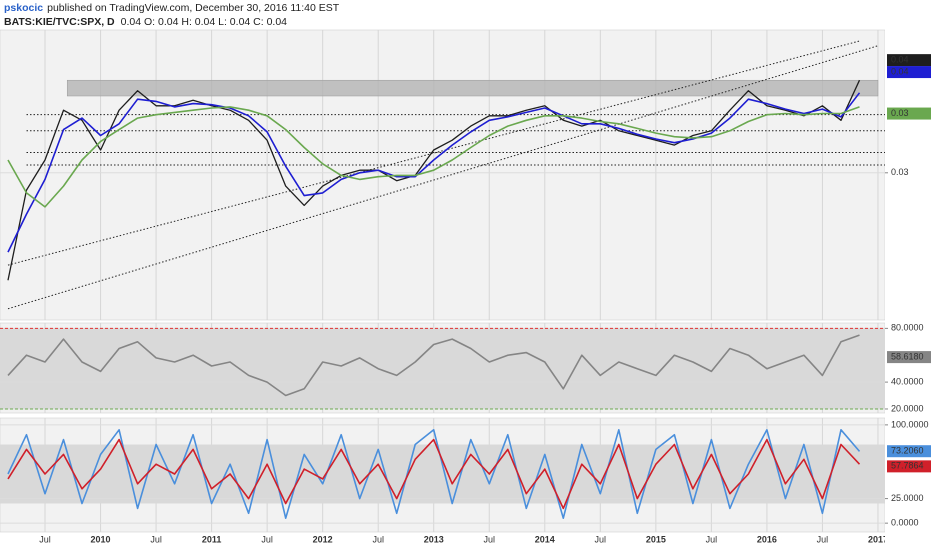  Describe the element at coordinates (656, 539) in the screenshot. I see `x-tick-label: 2015` at that location.